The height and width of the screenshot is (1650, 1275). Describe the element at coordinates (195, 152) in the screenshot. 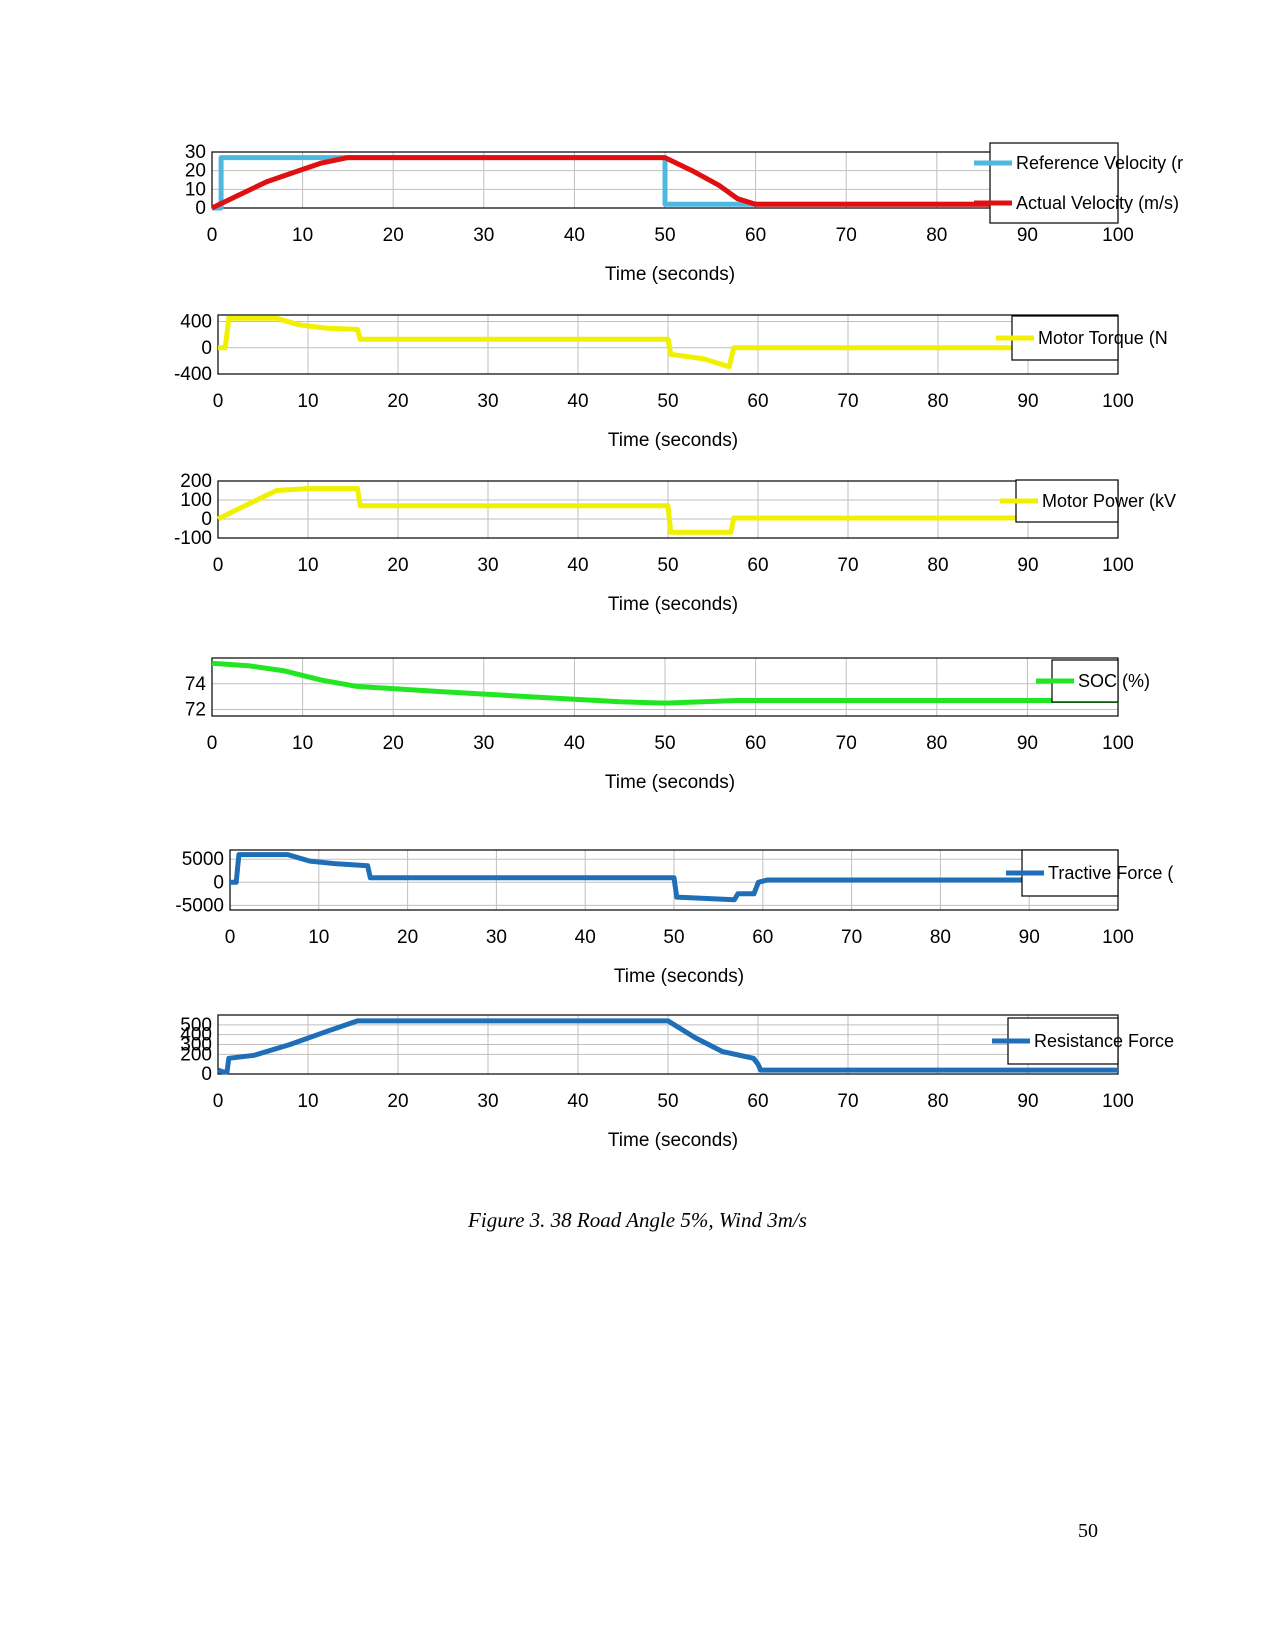

I see `y-tick-label: 30` at that location.